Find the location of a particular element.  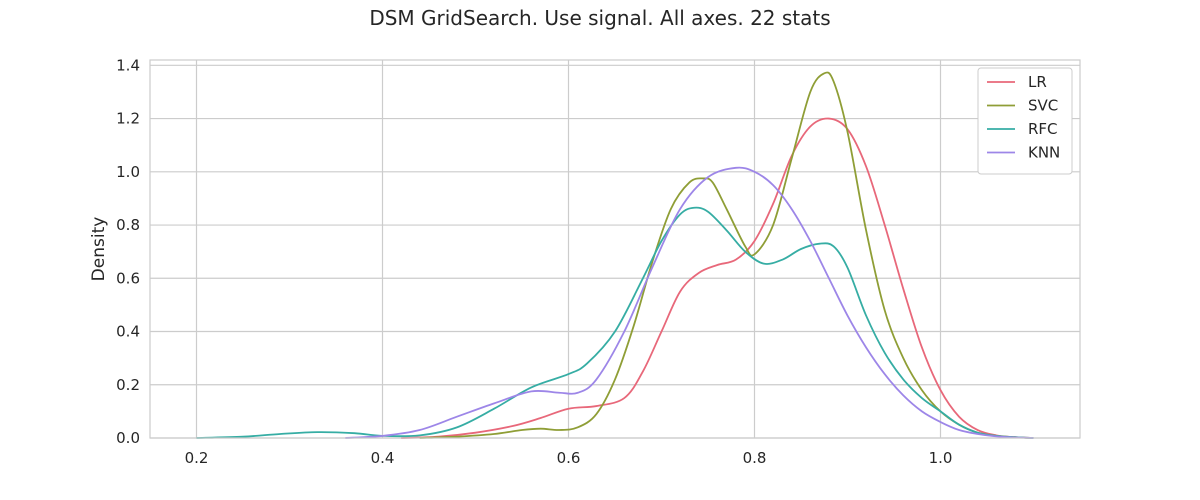

x-tick-label: 0.2 is located at coordinates (197, 458).